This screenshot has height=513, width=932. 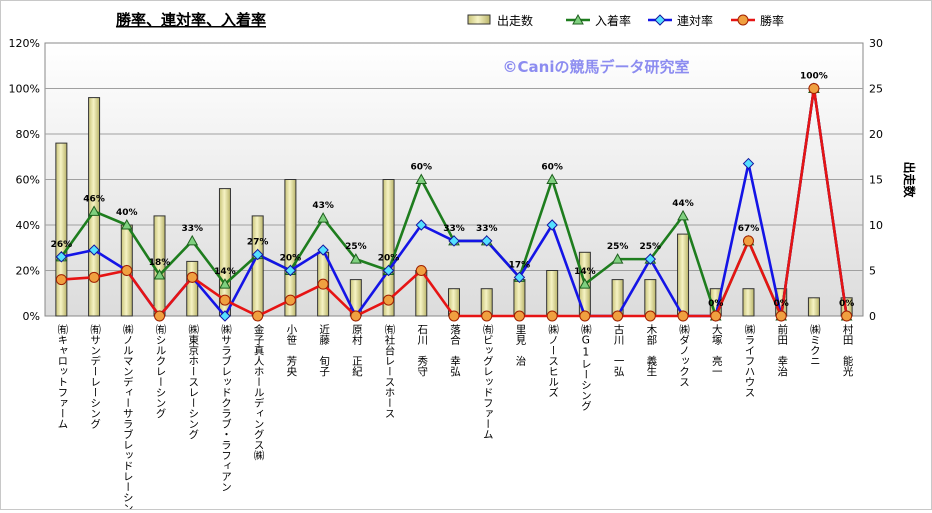 What do you see at coordinates (520, 345) in the screenshot?
I see `category-label: 里見 治` at bounding box center [520, 345].